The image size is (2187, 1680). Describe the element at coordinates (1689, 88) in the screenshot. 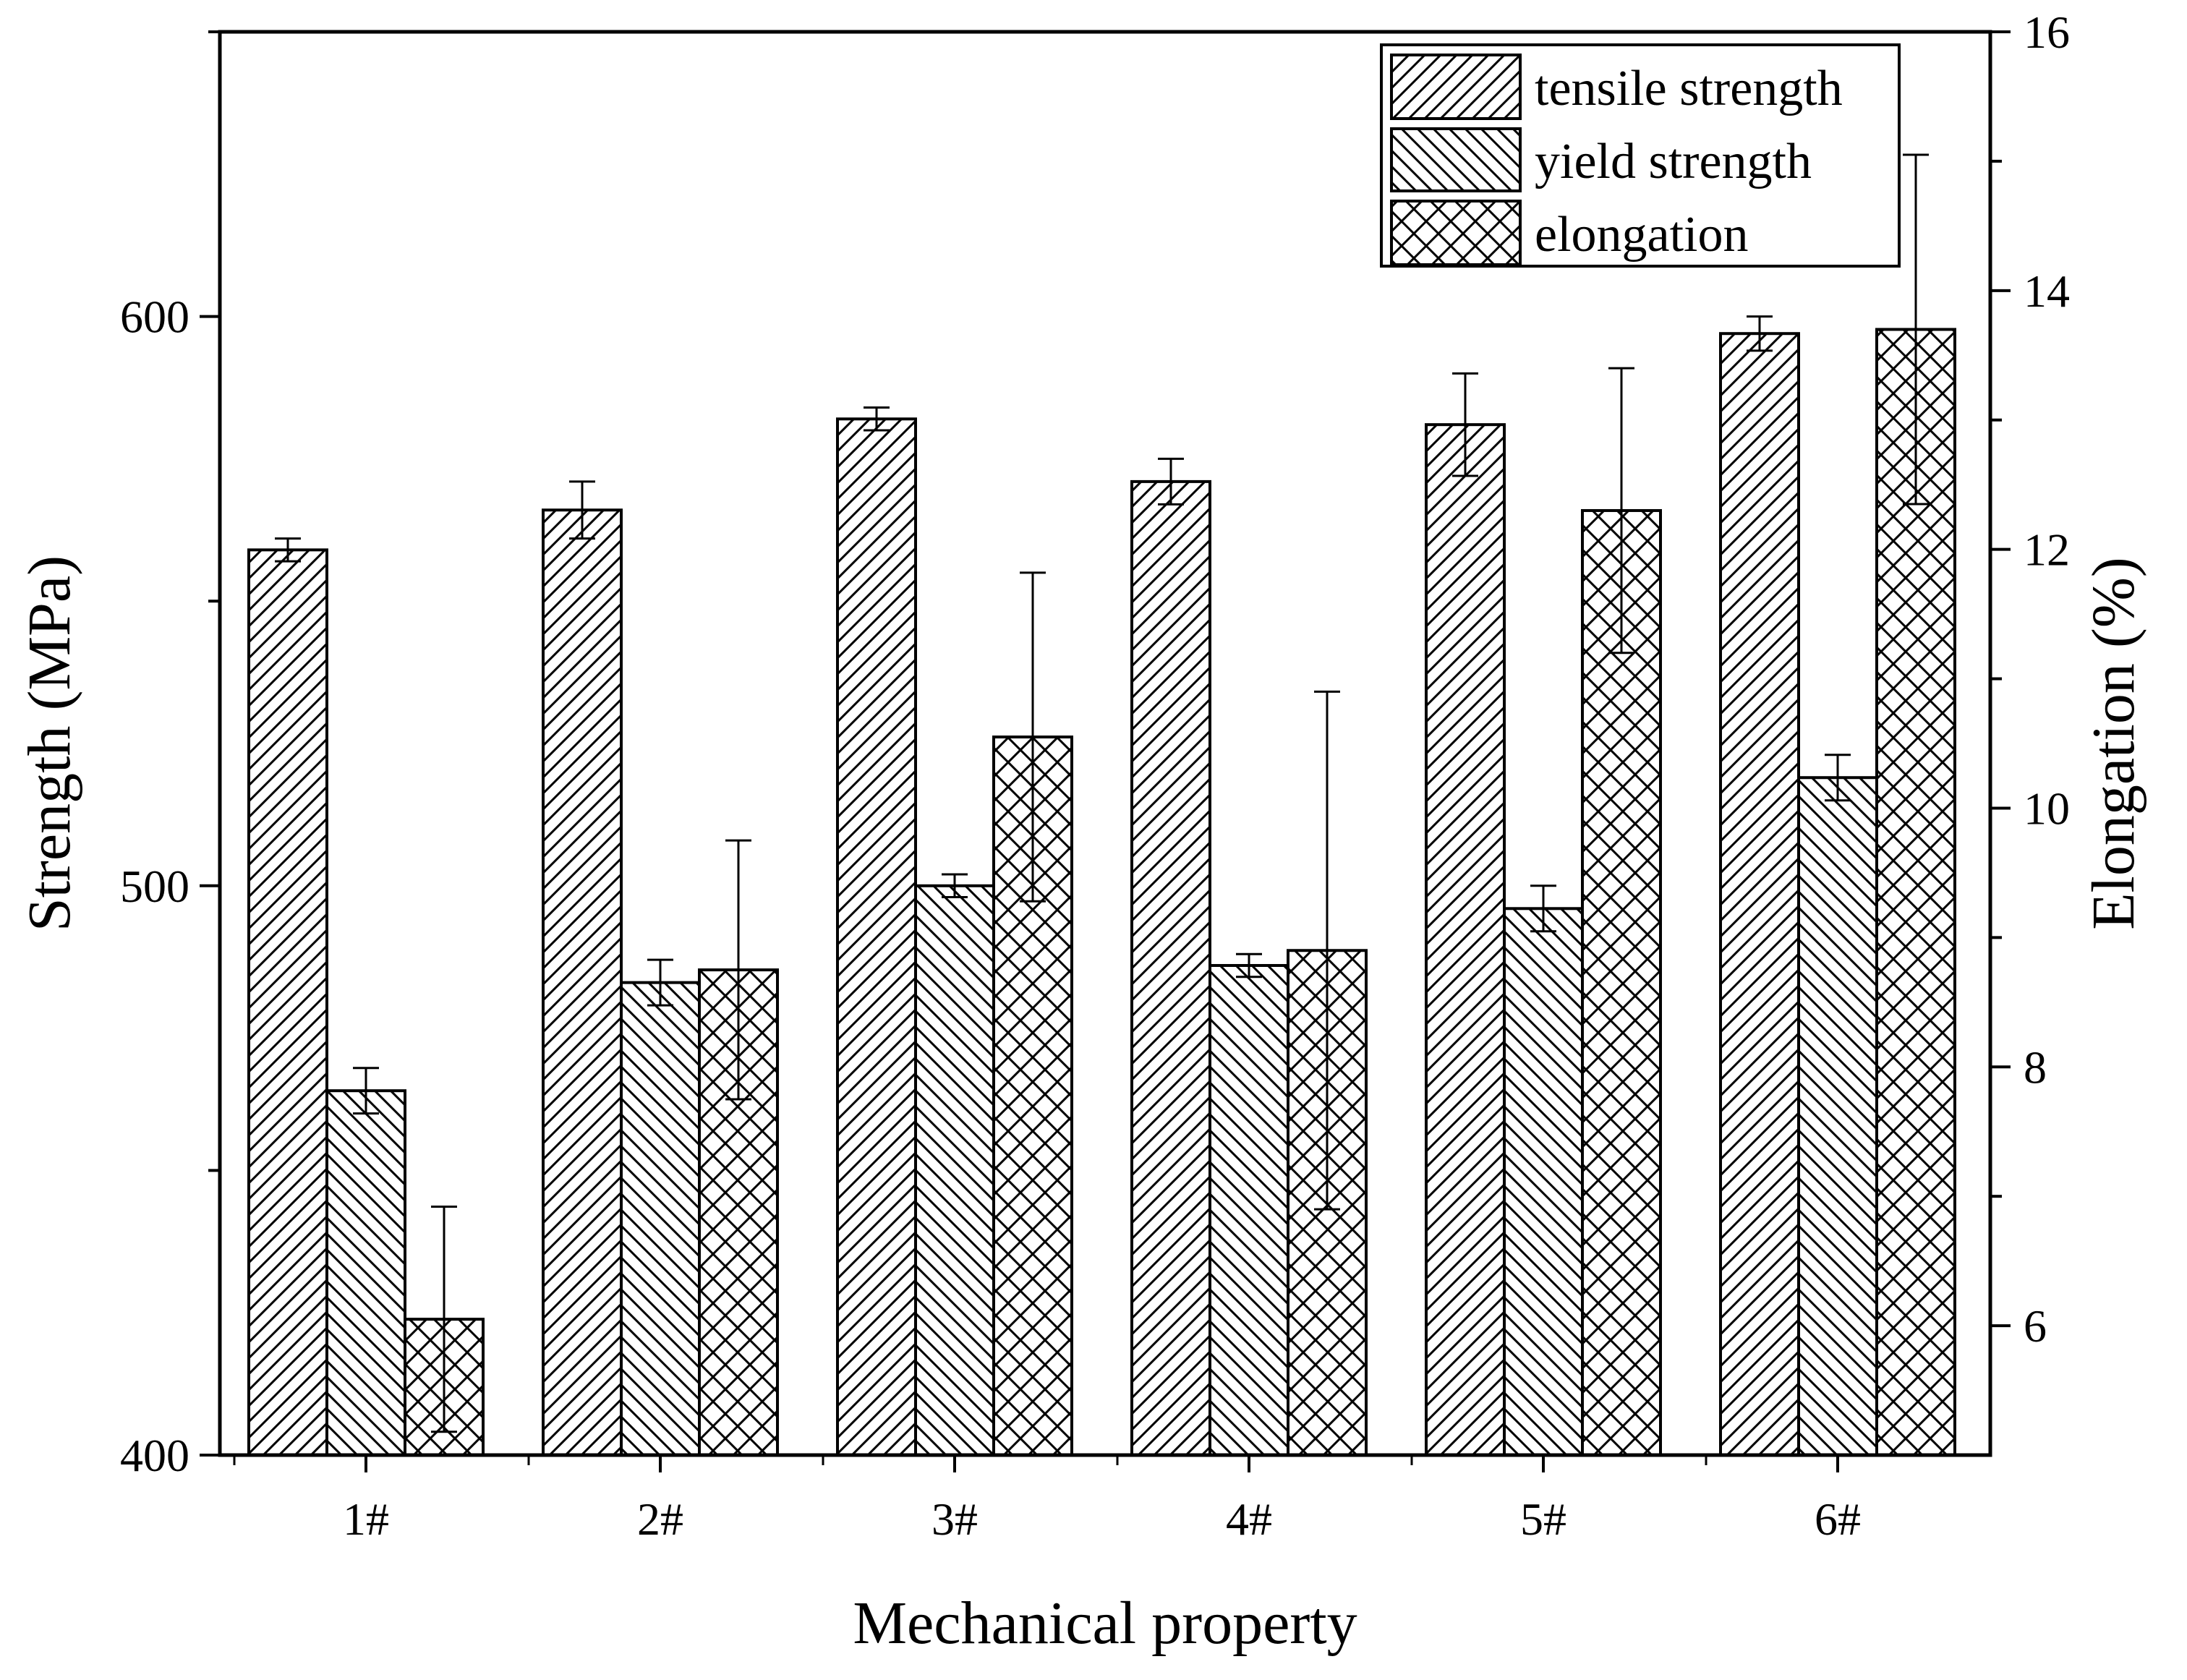

I see `legend-label-tensile: tensile strength` at that location.